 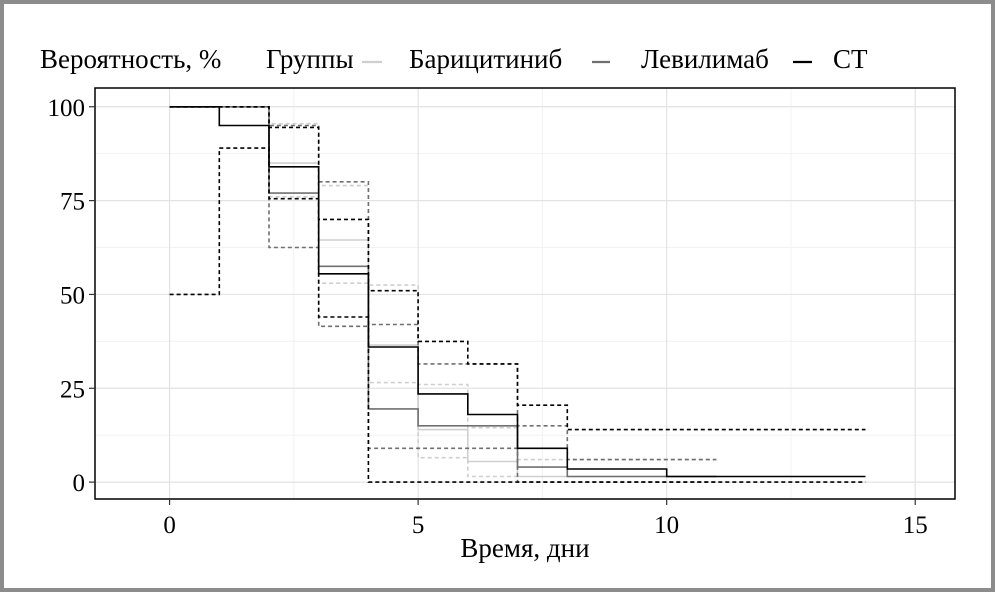 What do you see at coordinates (79, 483) in the screenshot?
I see `y-tick-label: 0` at bounding box center [79, 483].